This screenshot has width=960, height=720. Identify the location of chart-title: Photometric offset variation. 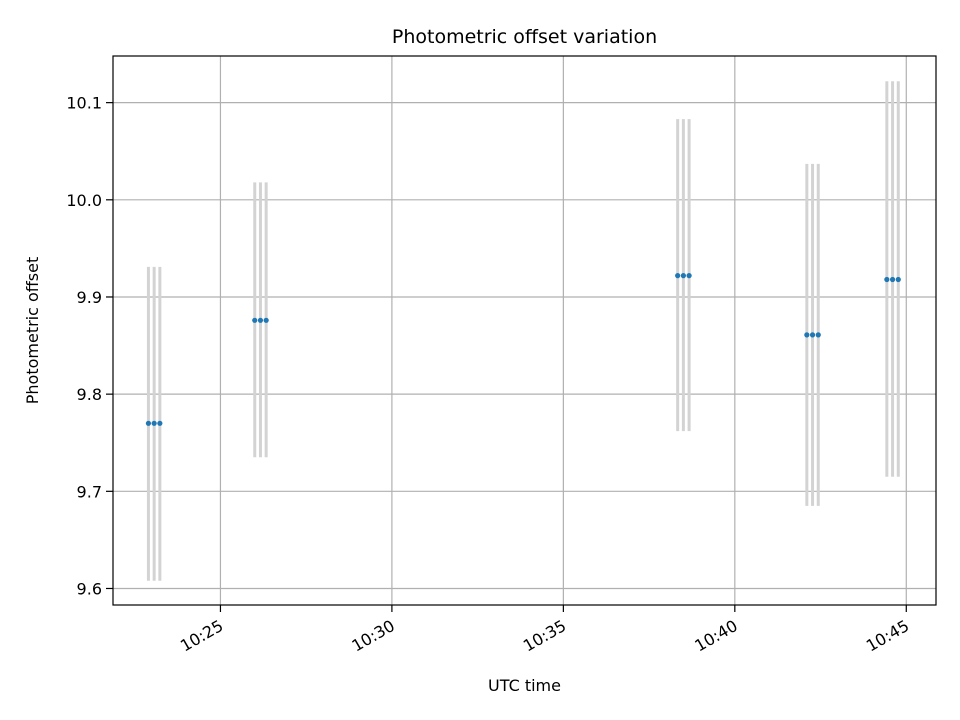
(524, 37).